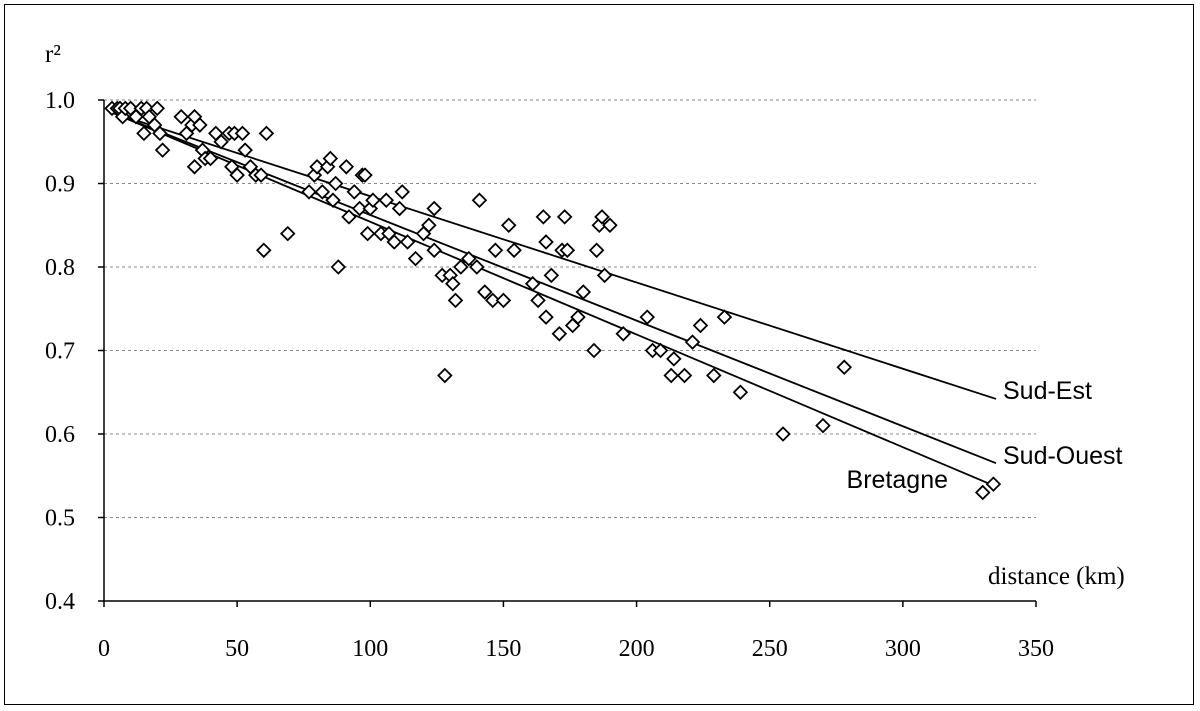 The image size is (1200, 711). Describe the element at coordinates (60, 185) in the screenshot. I see `y-tick-label: 0.9` at that location.